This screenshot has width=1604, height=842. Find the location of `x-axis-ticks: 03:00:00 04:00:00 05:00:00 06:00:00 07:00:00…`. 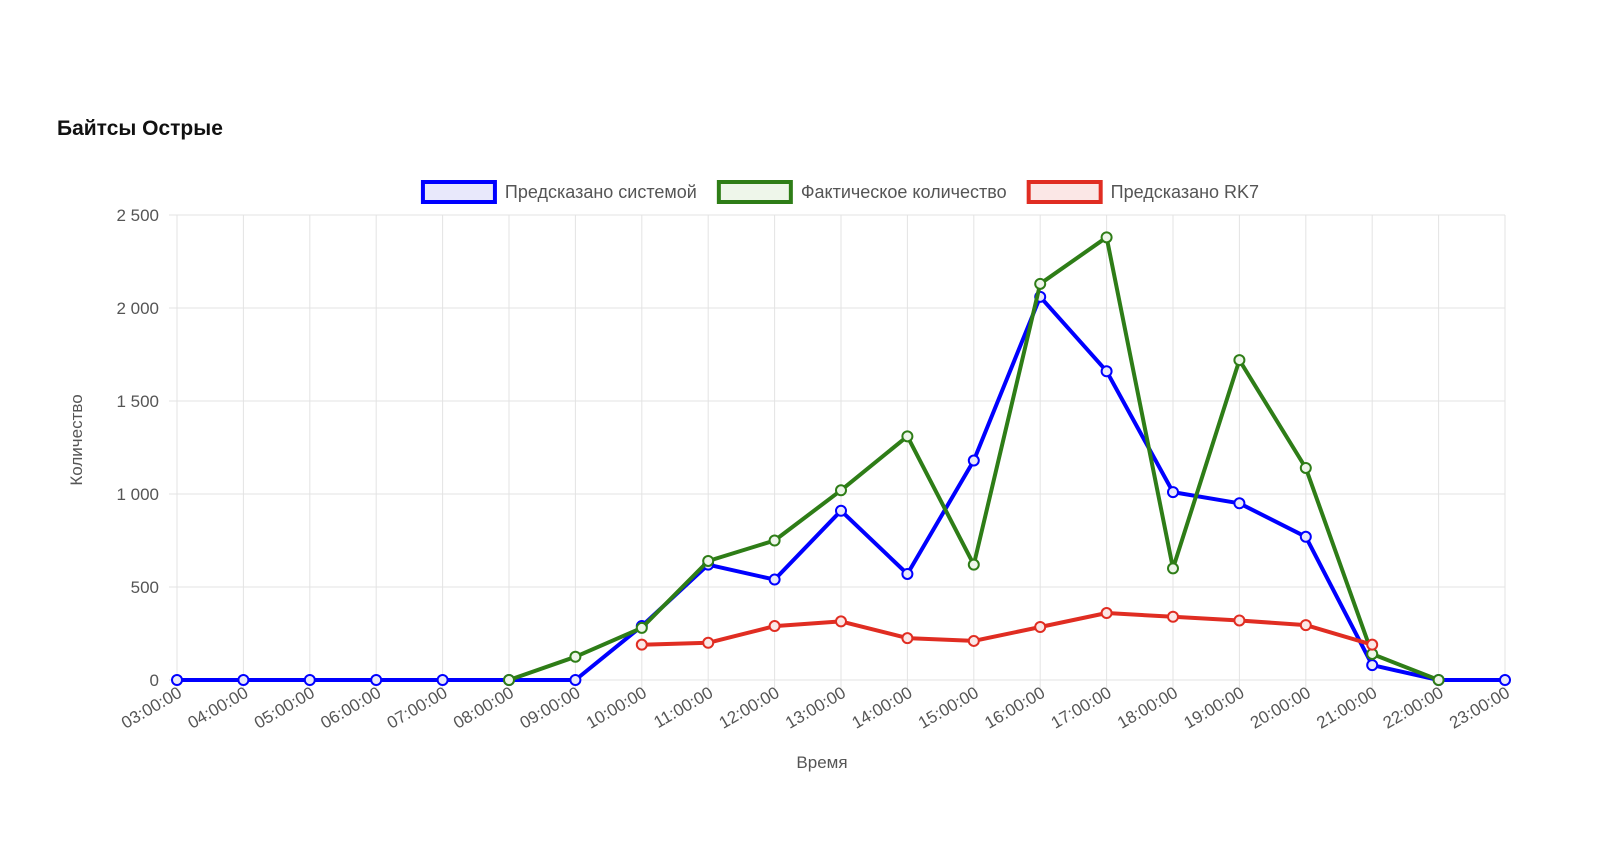

x-axis-ticks: 03:00:00 04:00:00 05:00:00 06:00:00 07:00:00… is located at coordinates (815, 708).